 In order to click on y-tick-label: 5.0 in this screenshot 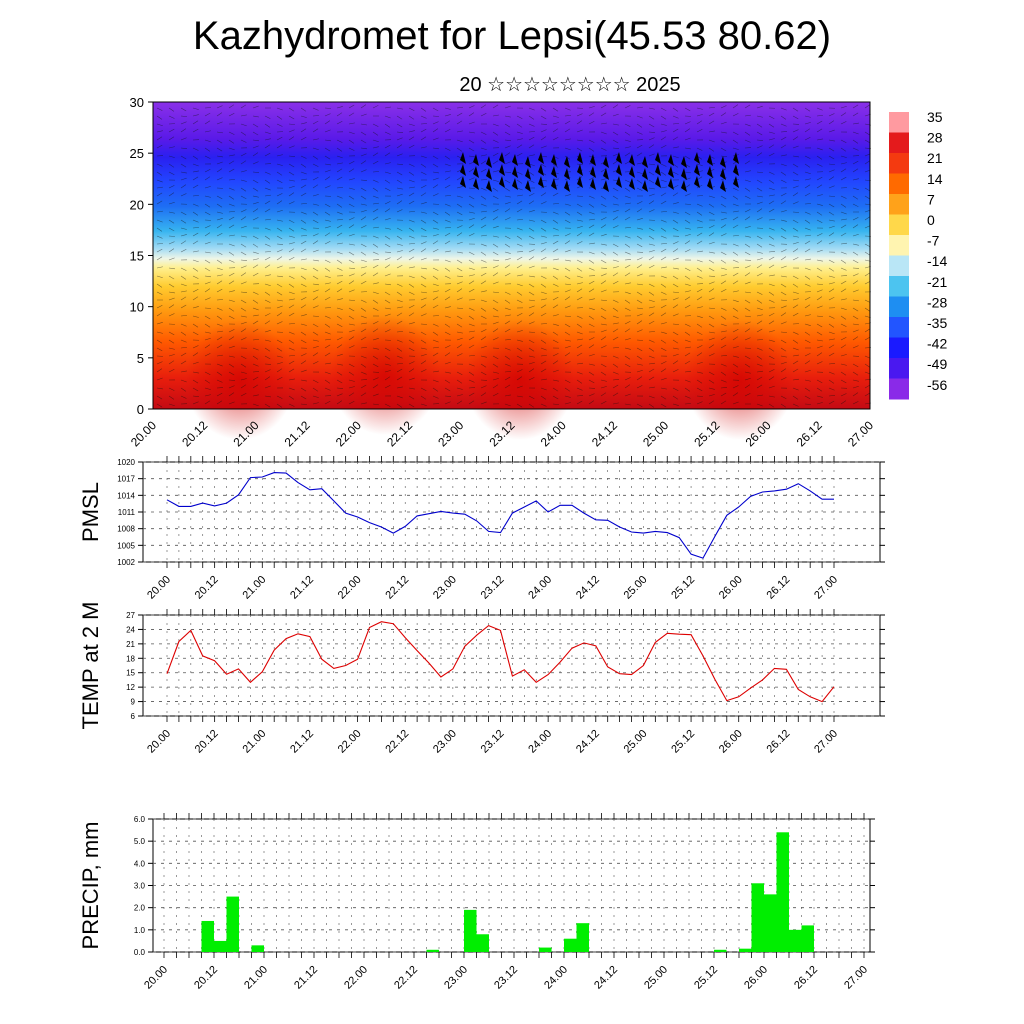, I will do `click(140, 841)`.